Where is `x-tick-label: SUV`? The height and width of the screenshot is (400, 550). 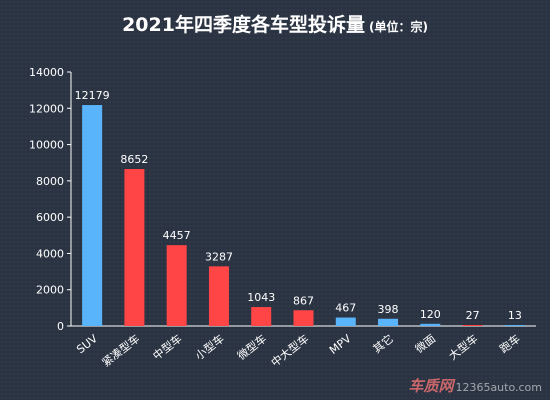 x-tick-label: SUV is located at coordinates (87, 344).